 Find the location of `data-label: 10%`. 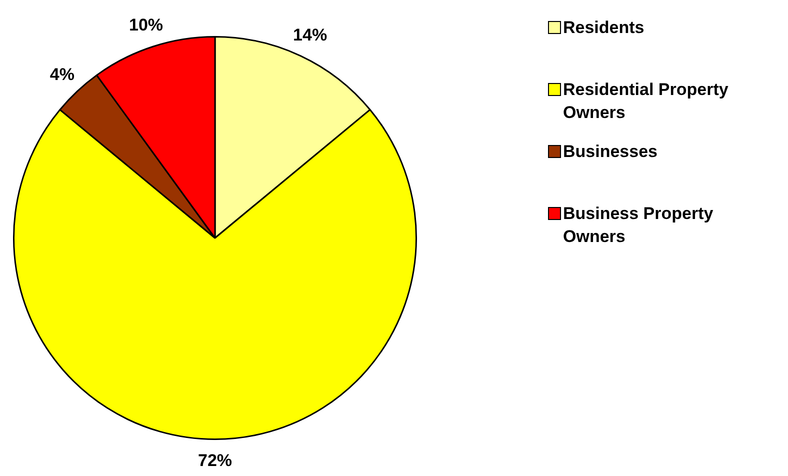

data-label: 10% is located at coordinates (146, 24).